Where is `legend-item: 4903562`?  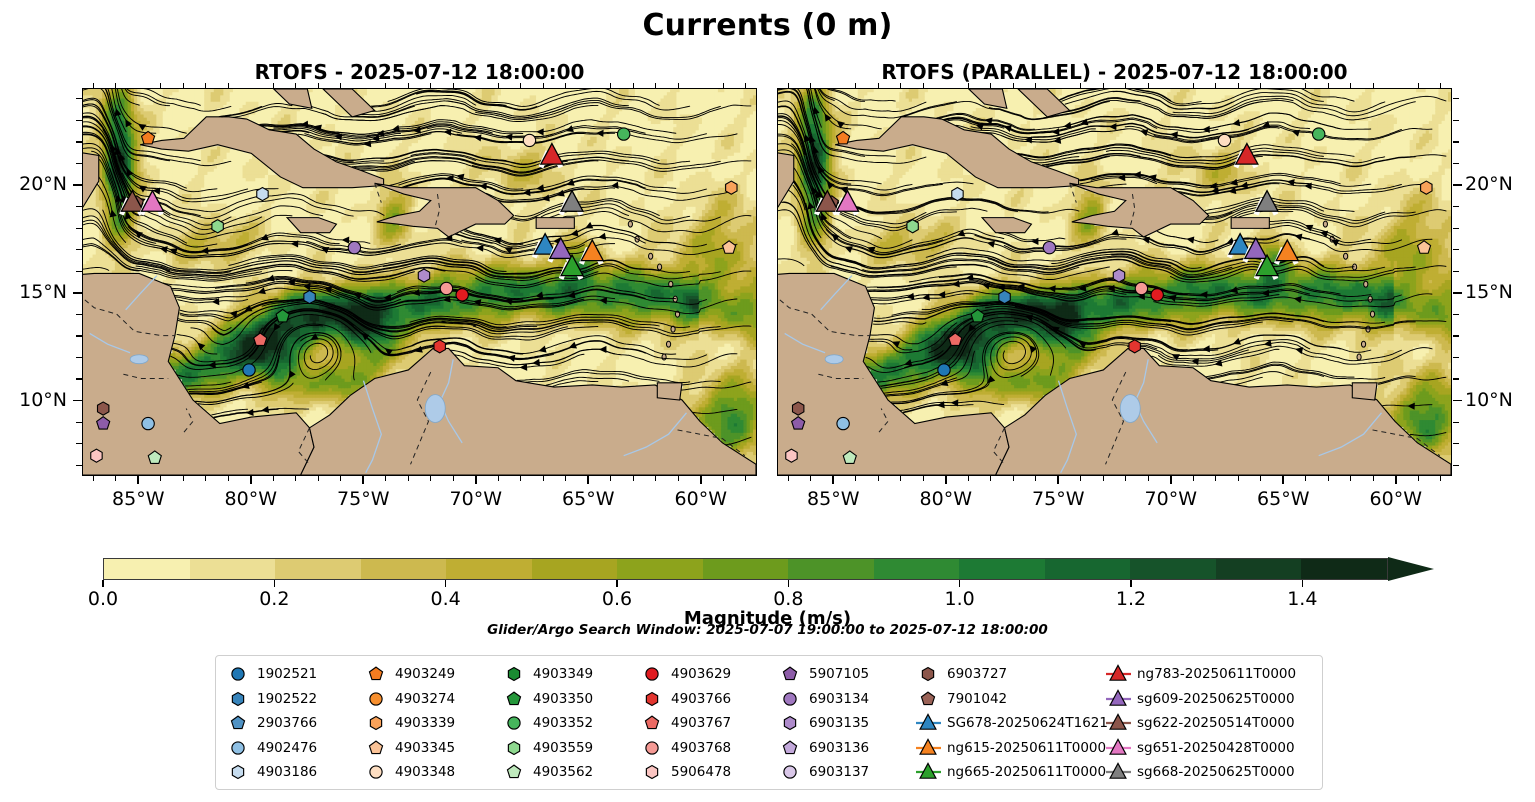 legend-item: 4903562 is located at coordinates (570, 772).